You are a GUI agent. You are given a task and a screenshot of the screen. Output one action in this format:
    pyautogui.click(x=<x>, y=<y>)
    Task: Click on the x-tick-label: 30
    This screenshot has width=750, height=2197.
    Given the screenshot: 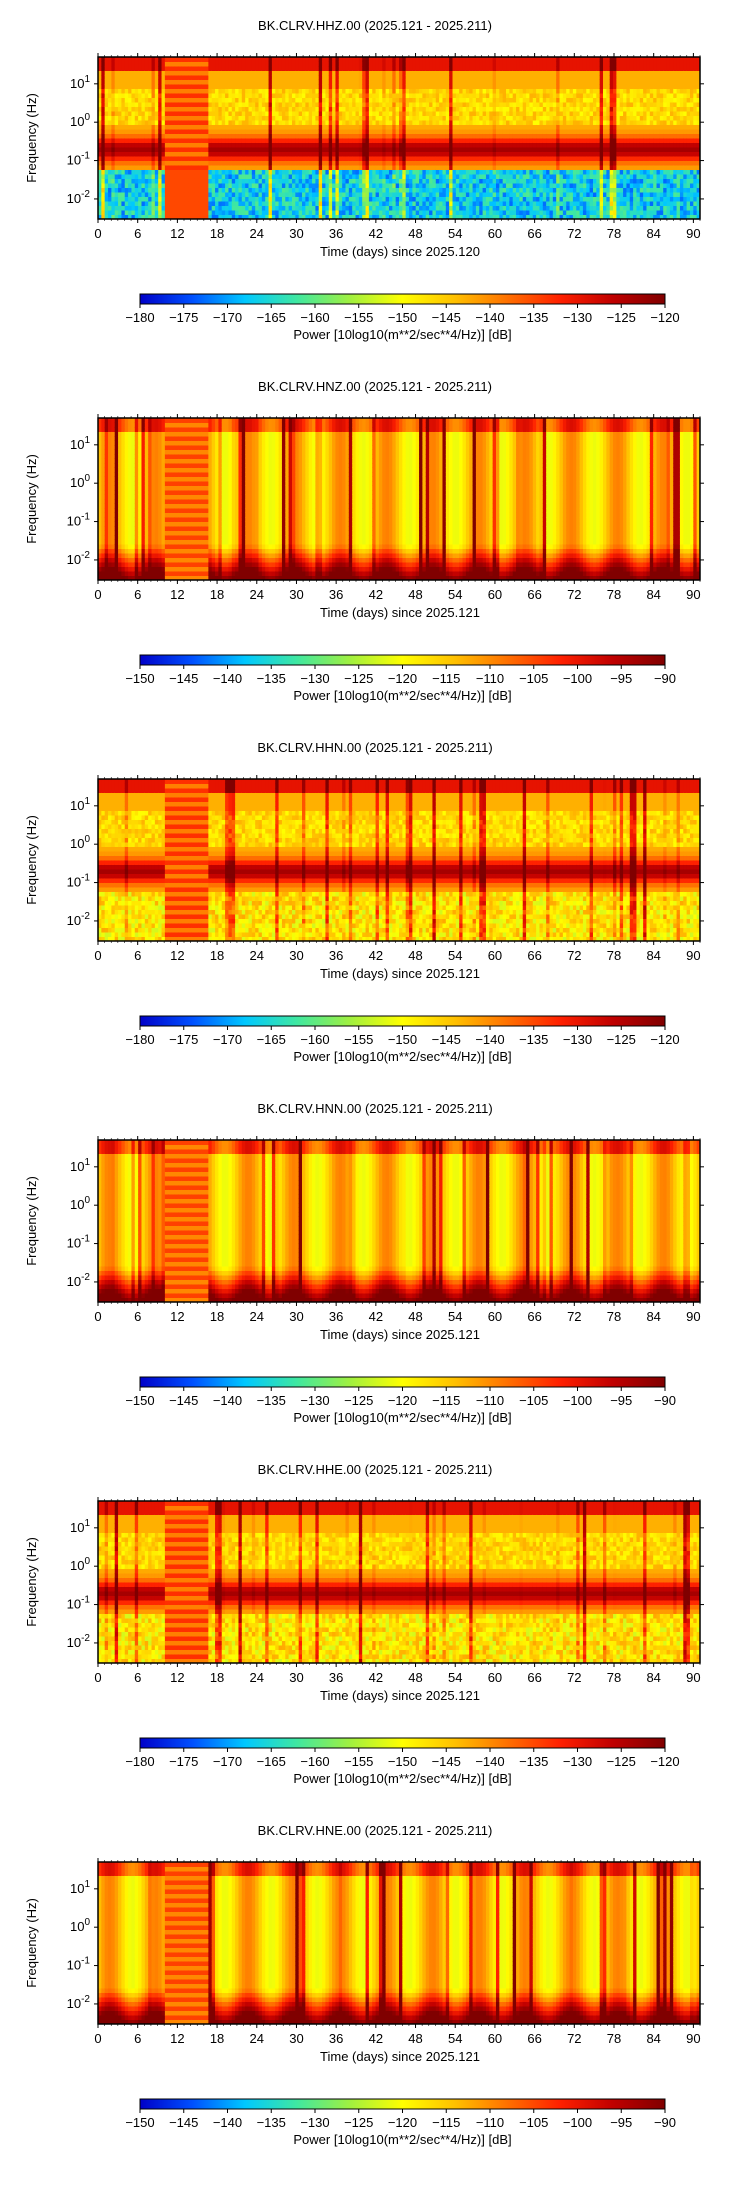 What is the action you would take?
    pyautogui.click(x=296, y=233)
    